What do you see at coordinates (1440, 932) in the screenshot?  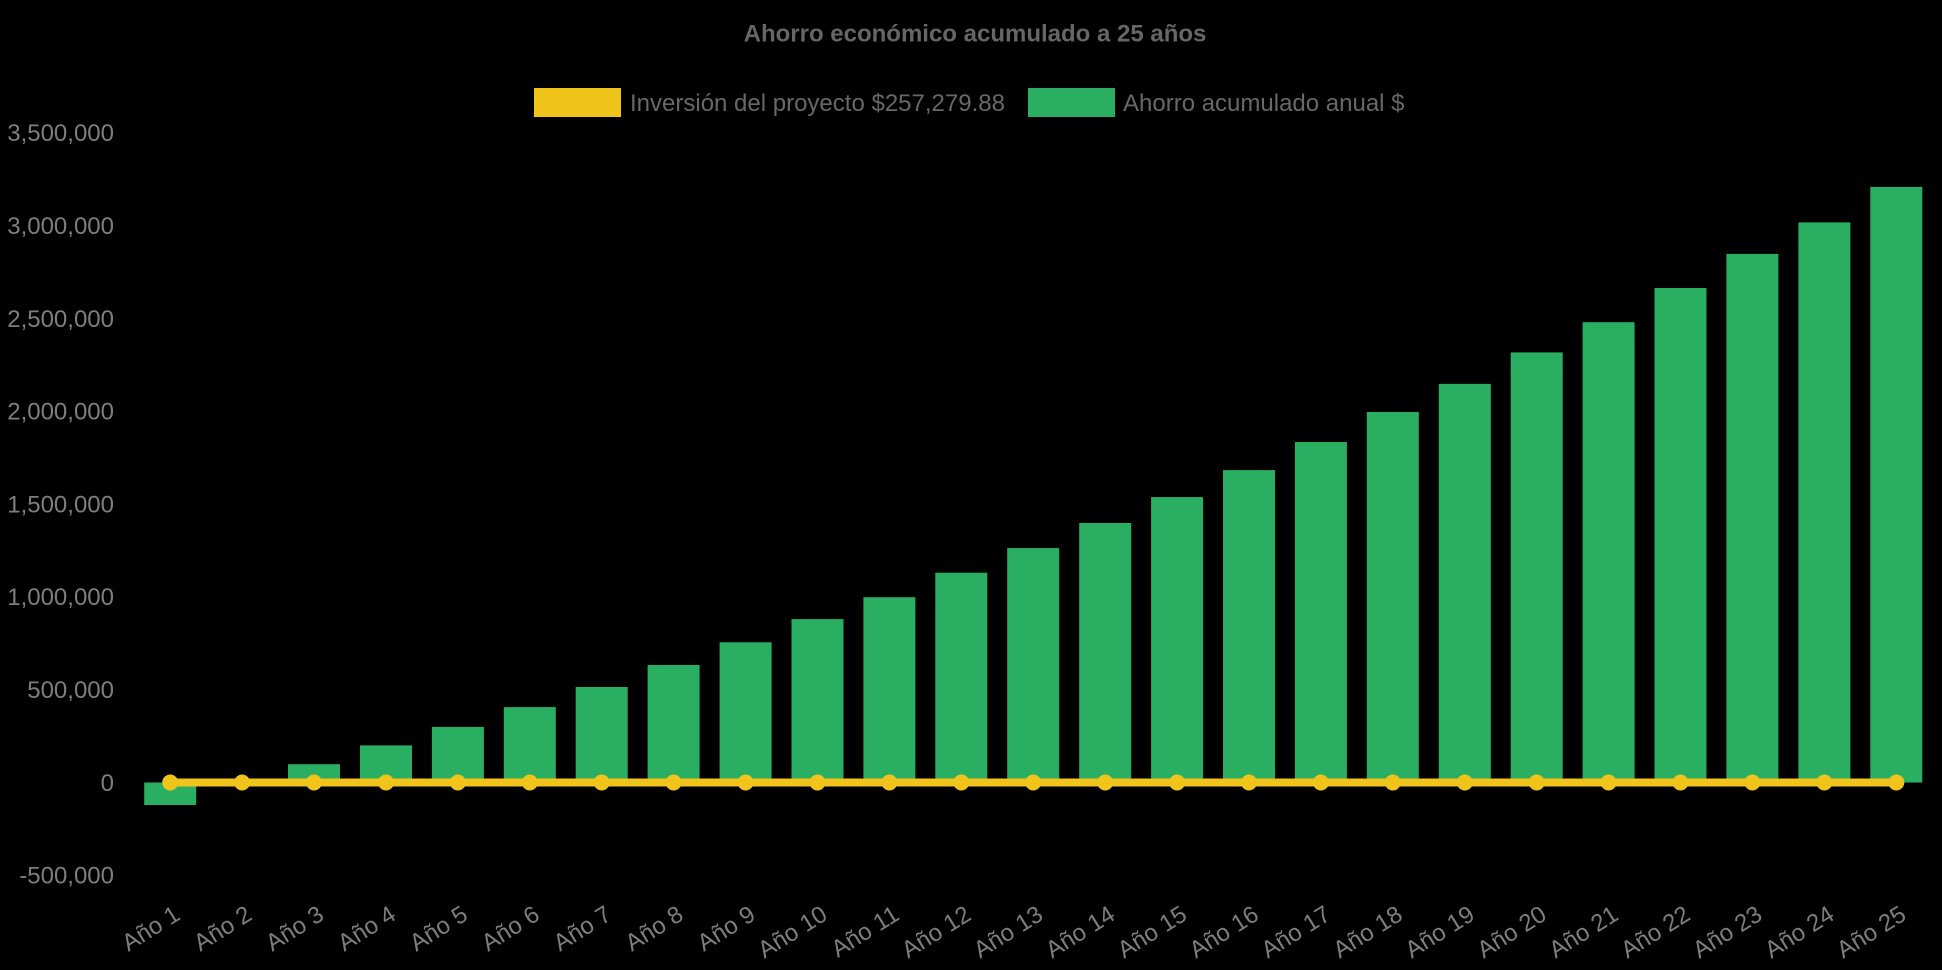 I see `svg-text: Año 19` at bounding box center [1440, 932].